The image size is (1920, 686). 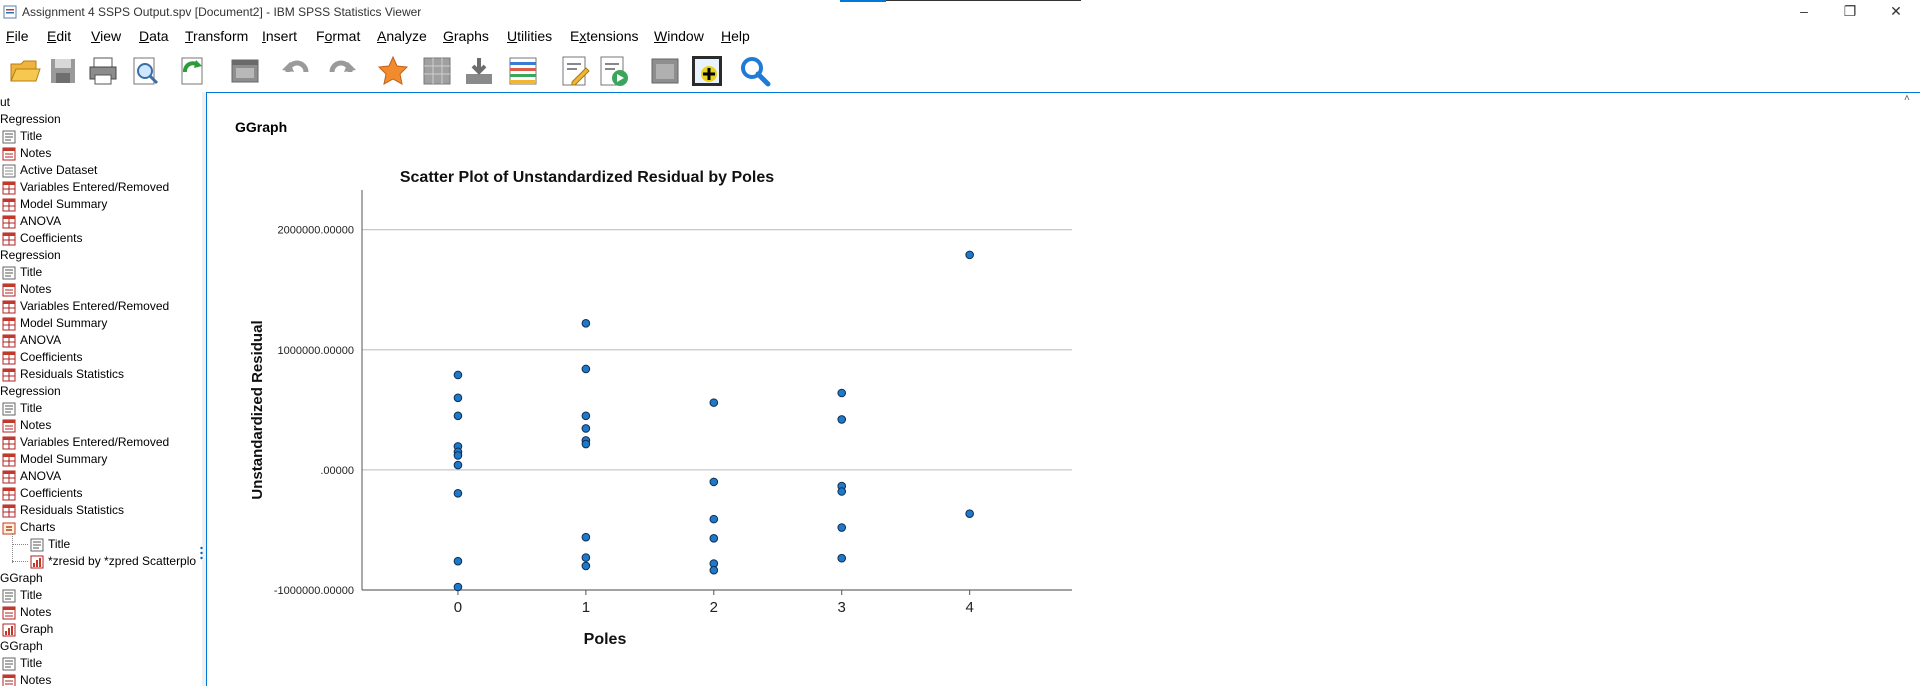 What do you see at coordinates (466, 36) in the screenshot?
I see `menu-graphs: Graphs` at bounding box center [466, 36].